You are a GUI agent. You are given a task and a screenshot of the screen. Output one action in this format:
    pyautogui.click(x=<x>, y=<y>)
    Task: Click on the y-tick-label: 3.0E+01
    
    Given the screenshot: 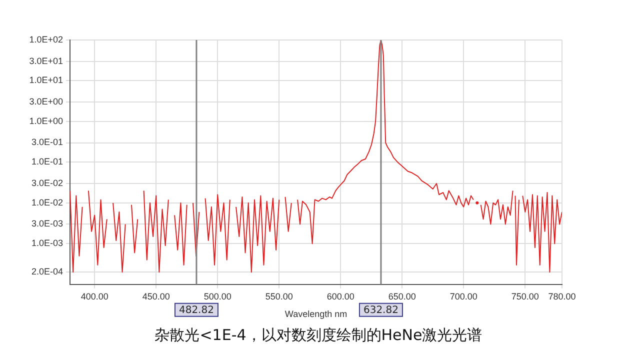 What is the action you would take?
    pyautogui.click(x=46, y=61)
    